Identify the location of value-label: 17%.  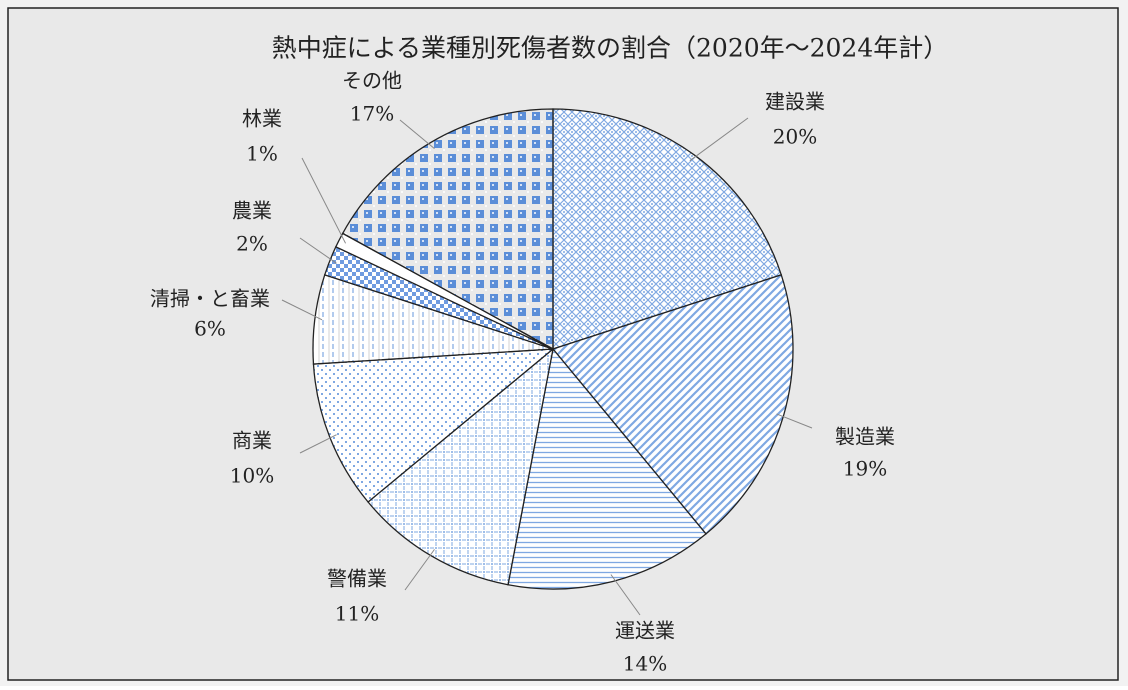
(372, 114).